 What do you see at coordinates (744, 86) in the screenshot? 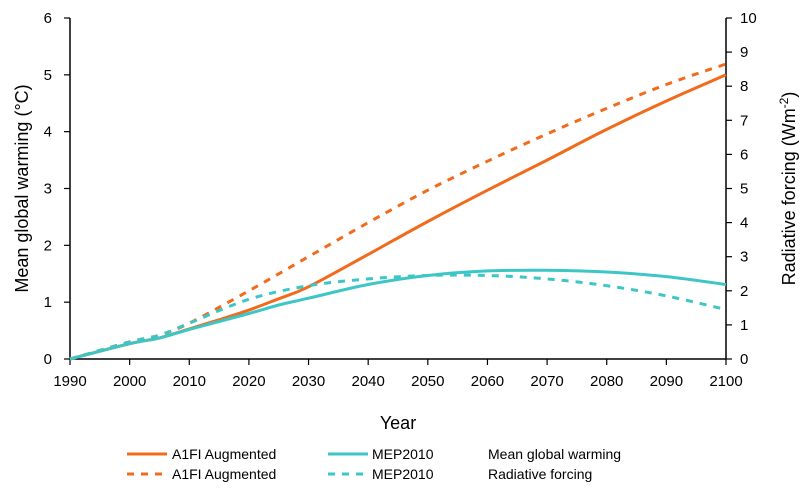
I see `y2-tick-label: 8` at bounding box center [744, 86].